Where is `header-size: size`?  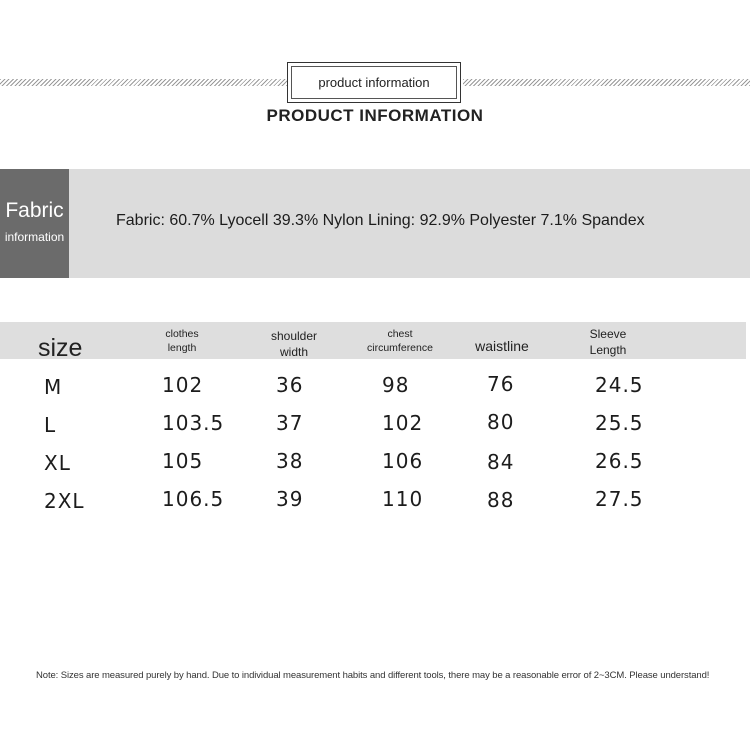
header-size: size is located at coordinates (60, 348).